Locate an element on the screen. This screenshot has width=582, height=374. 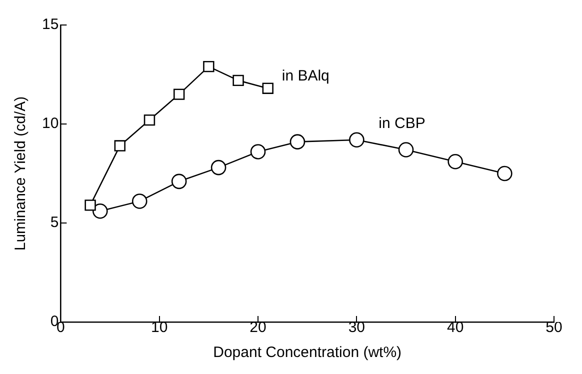
y-tick-label: 10 is located at coordinates (50, 123).